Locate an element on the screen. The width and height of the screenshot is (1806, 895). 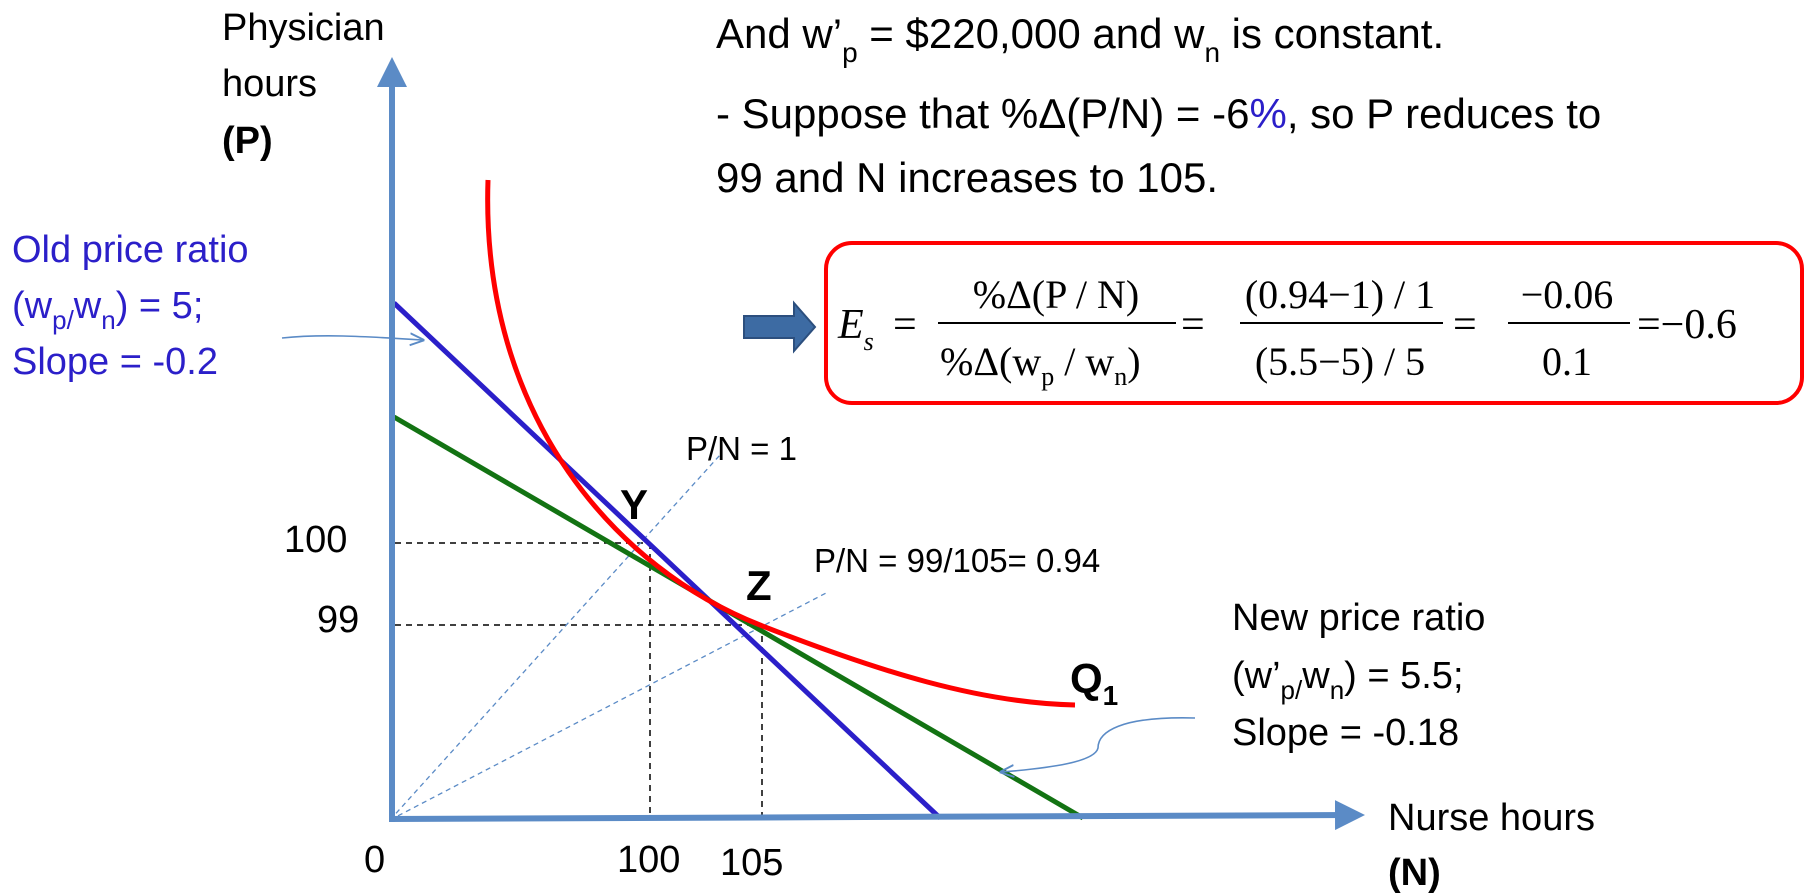
new-ratio-line1: New price ratio is located at coordinates (1358, 618).